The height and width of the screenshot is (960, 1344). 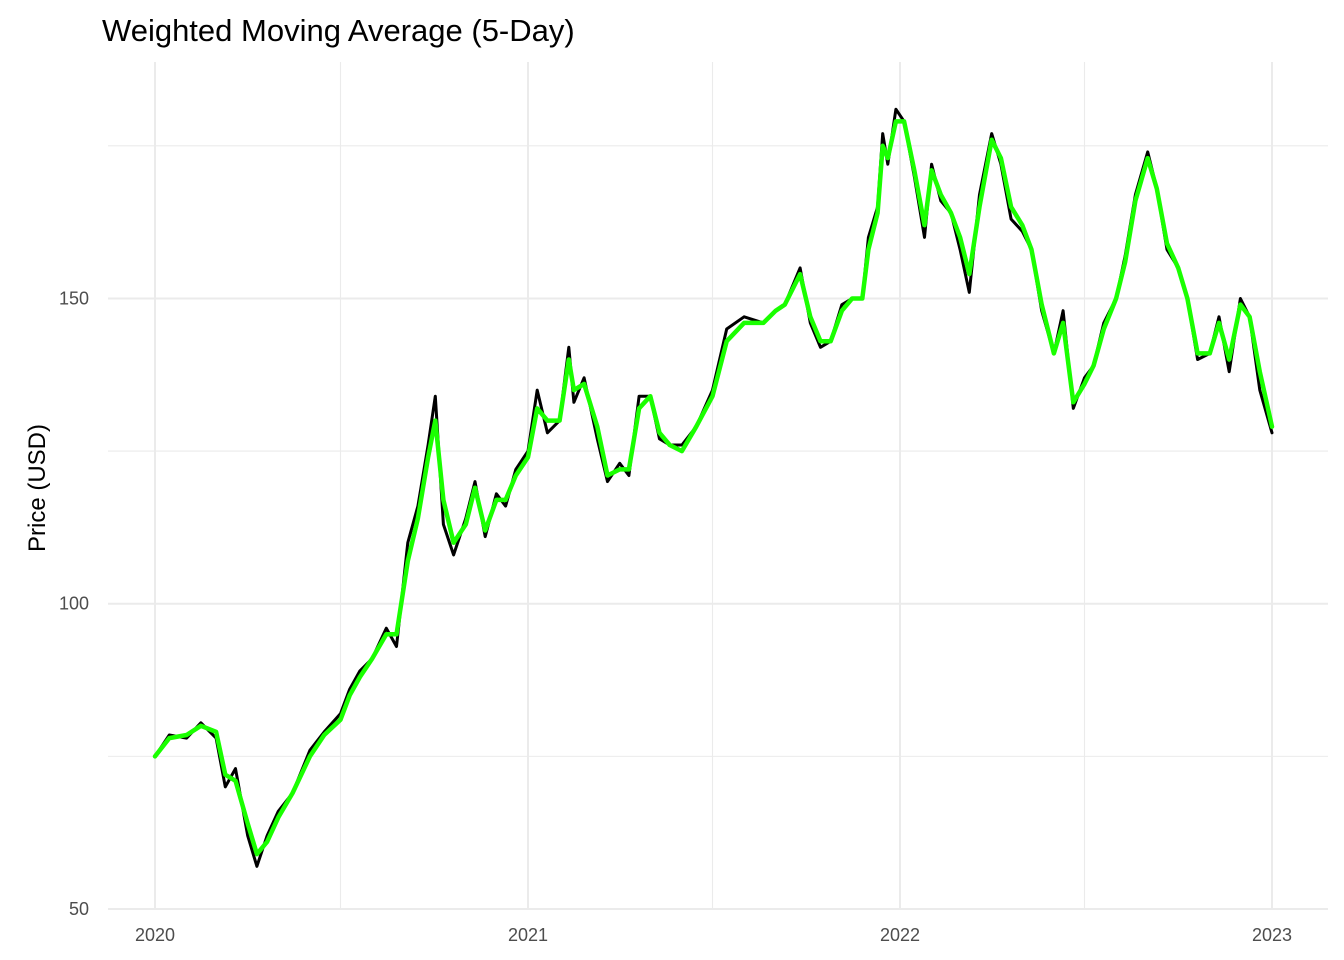 I want to click on x-tick-label: 2022, so click(x=900, y=935).